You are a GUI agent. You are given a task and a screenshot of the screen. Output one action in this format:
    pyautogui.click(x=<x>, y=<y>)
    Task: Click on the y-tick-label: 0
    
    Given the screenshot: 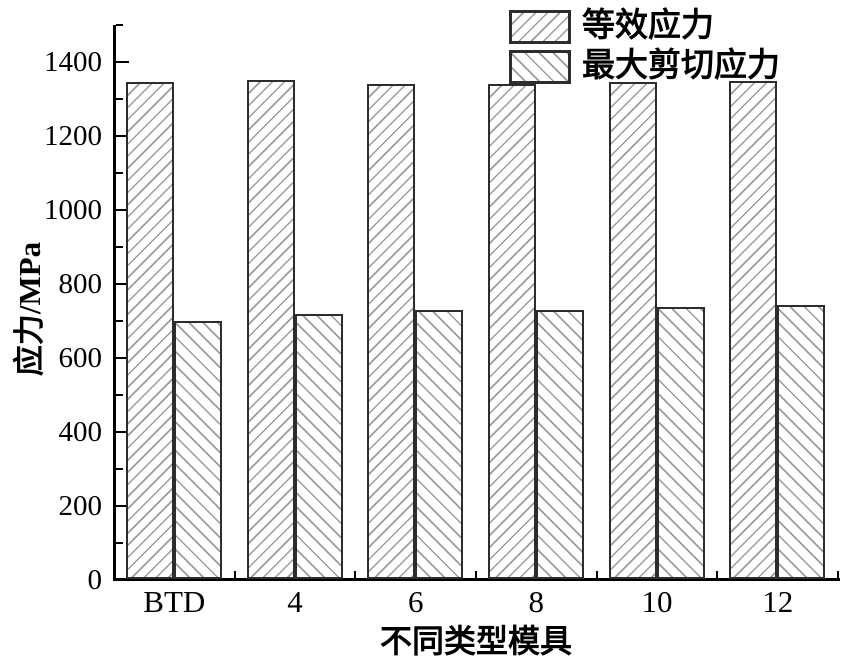 What is the action you would take?
    pyautogui.click(x=95, y=580)
    